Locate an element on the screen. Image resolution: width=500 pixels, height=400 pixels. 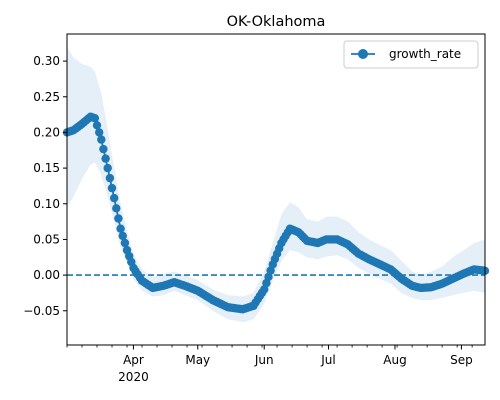
y-tick-label: 0.05 is located at coordinates (46, 239).